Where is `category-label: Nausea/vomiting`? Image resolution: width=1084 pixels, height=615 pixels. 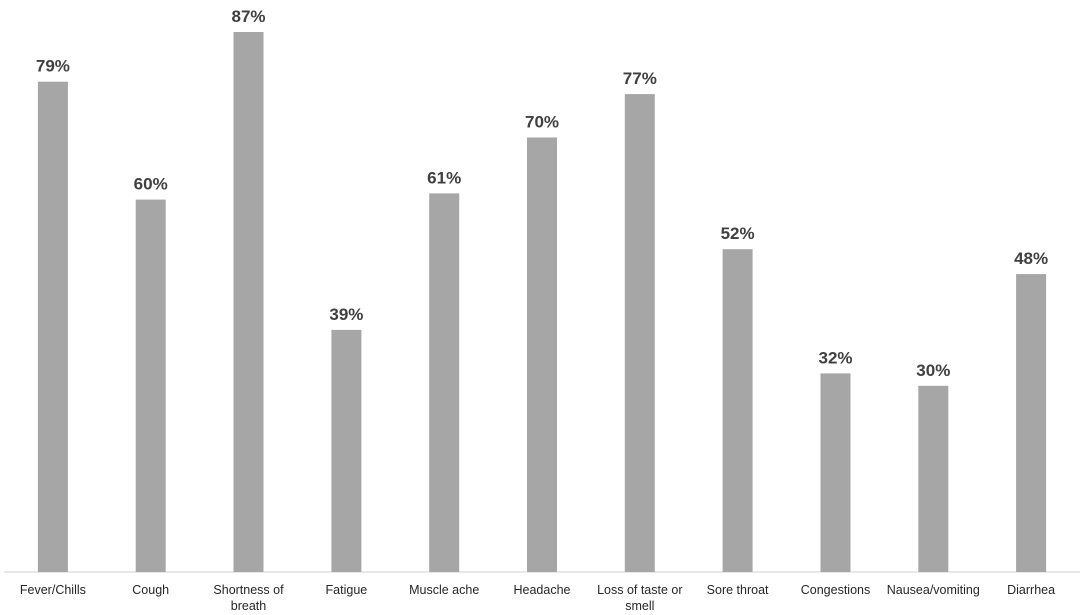
category-label: Nausea/vomiting is located at coordinates (933, 590).